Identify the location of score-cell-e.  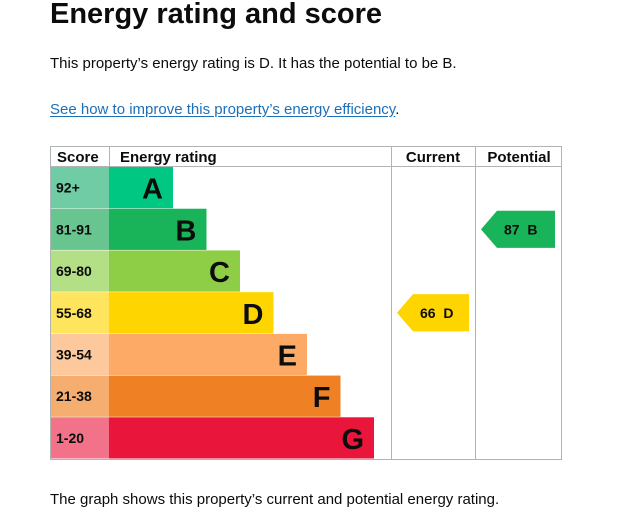
(80, 354).